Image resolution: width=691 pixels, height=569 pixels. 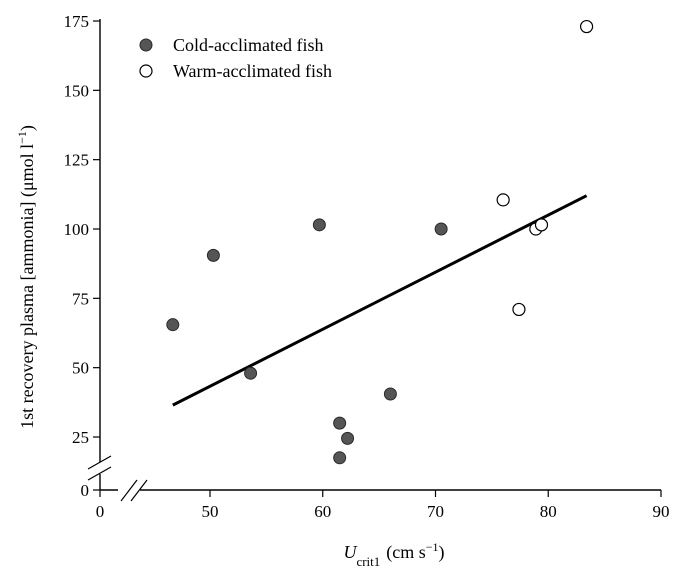 I want to click on y-tick-label: 25, so click(x=80, y=437).